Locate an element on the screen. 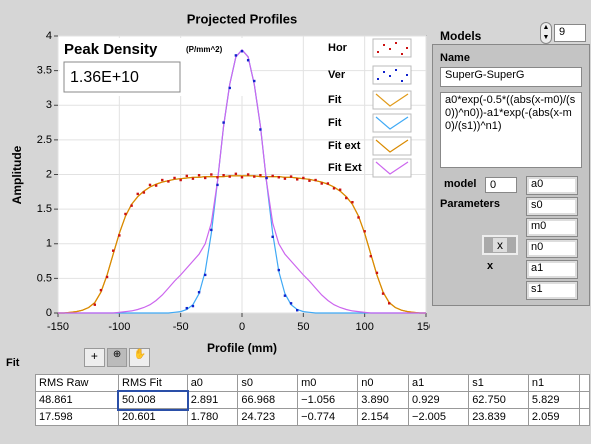 The width and height of the screenshot is (591, 444). chart-title: Projected Profiles is located at coordinates (242, 18).